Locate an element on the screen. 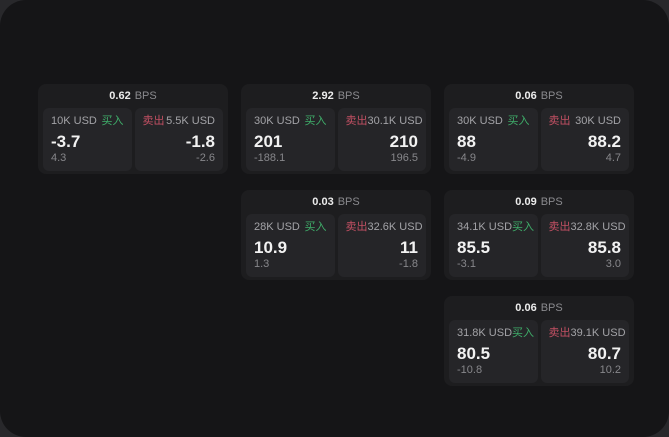 Image resolution: width=669 pixels, height=437 pixels. spread-header: 0.03 BPS is located at coordinates (336, 202).